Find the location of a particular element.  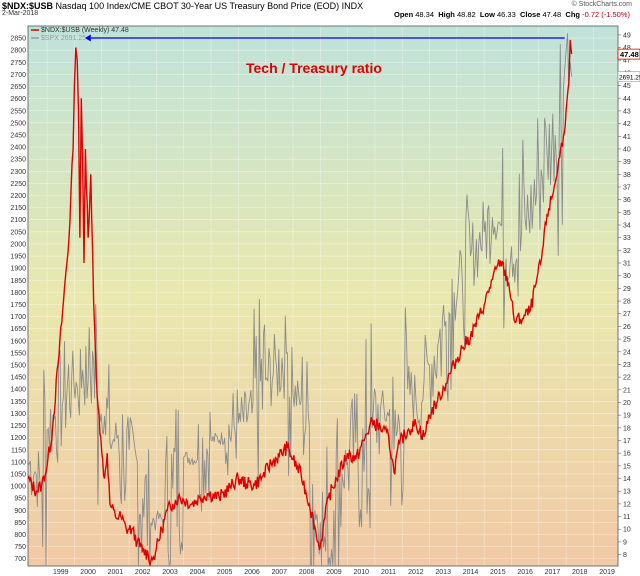

x-axis-tick-label: 2006 is located at coordinates (252, 572).